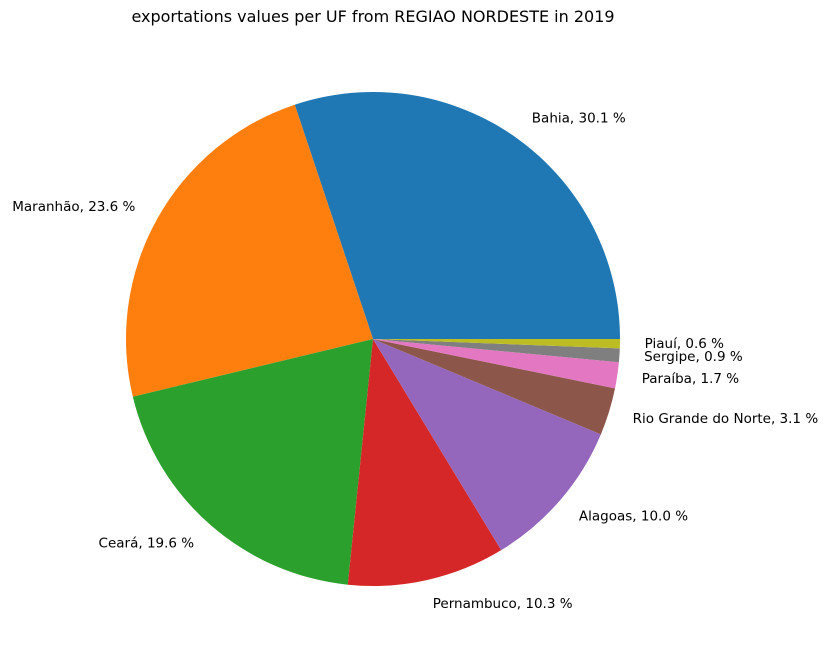 Image resolution: width=832 pixels, height=658 pixels. Describe the element at coordinates (726, 419) in the screenshot. I see `pie-label-rio-grande-do-norte: Rio Grande do Norte, 3.1 %` at that location.